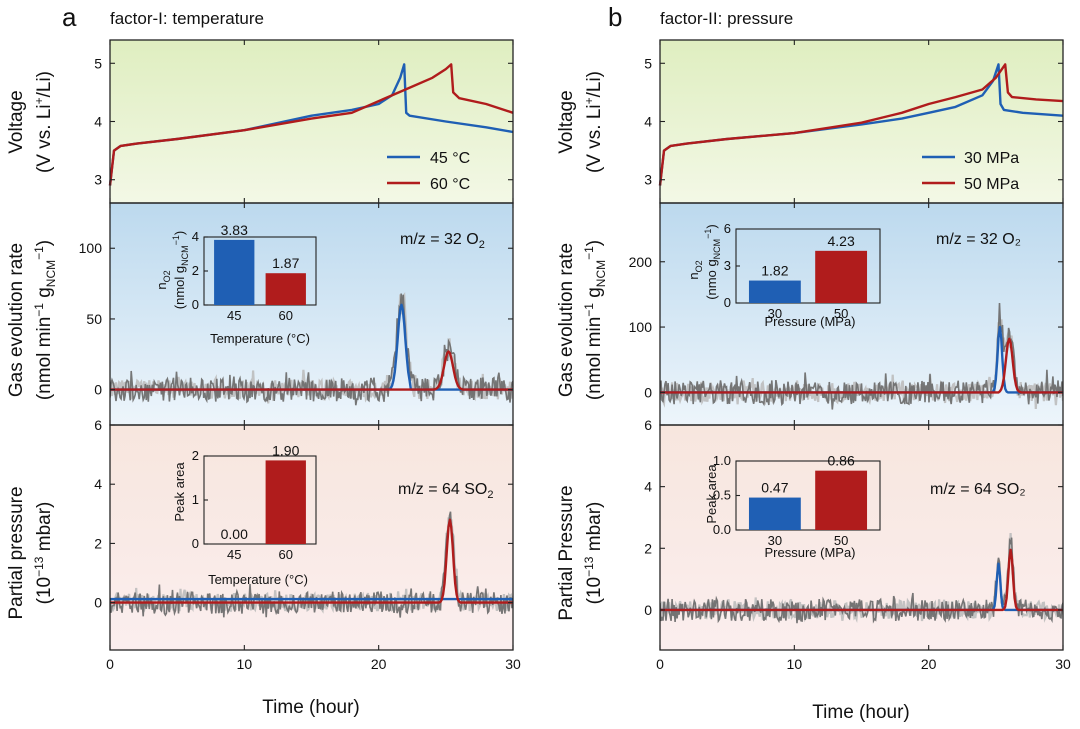 This screenshot has height=729, width=1080. I want to click on b-pressure-inset-bar-chart: 0.47 30 0.86 50 0.0 0.5 1.0, so click(797, 500).